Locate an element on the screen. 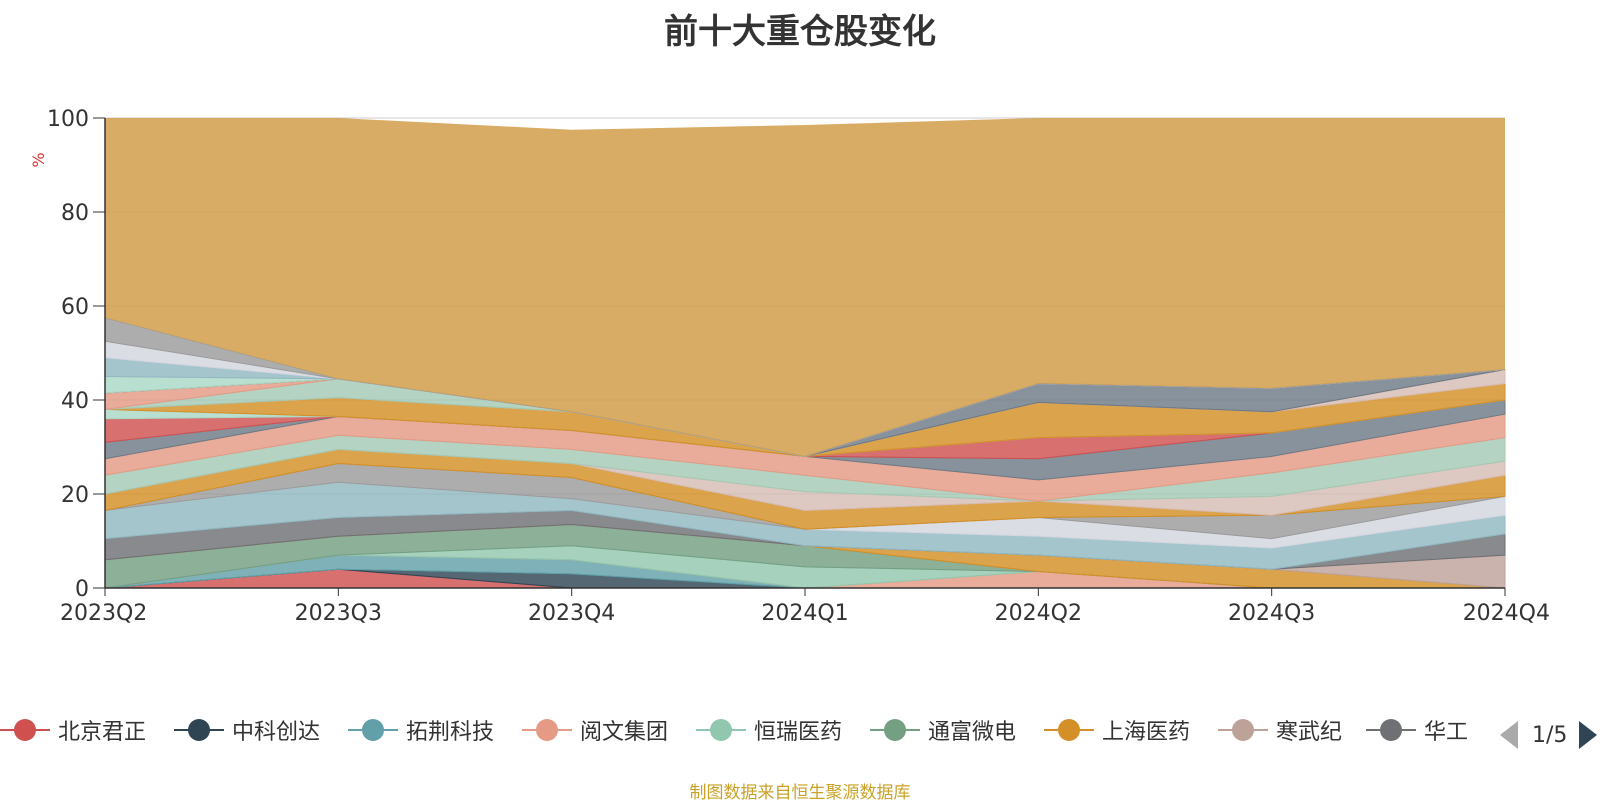 The image size is (1600, 803). legend-label: 通富微电 is located at coordinates (972, 732).